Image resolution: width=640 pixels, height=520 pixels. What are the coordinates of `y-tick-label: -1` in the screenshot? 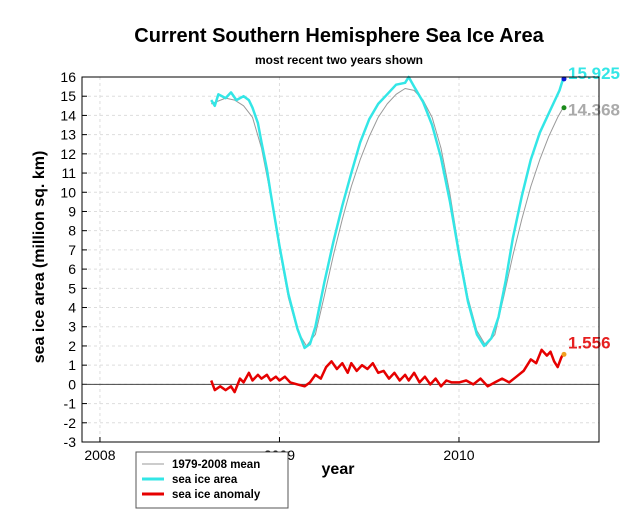 It's located at (70, 404).